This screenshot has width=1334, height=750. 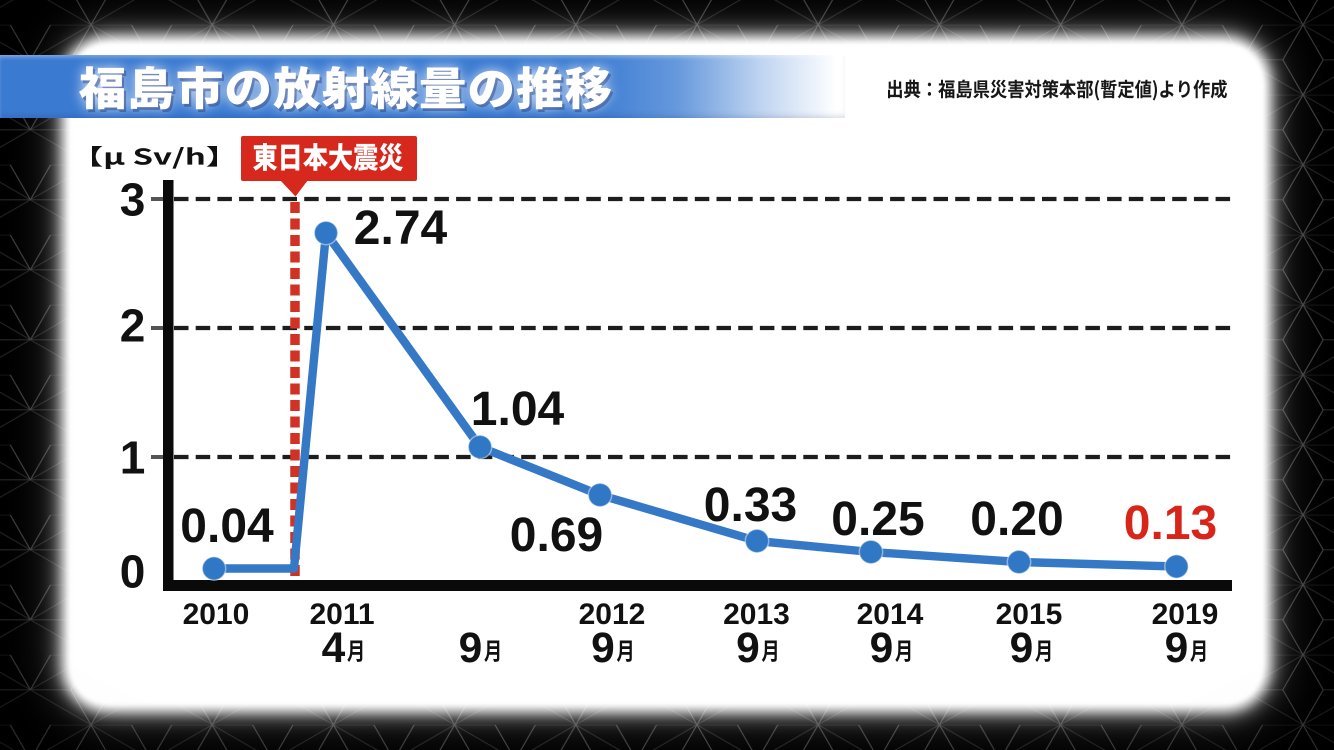 What do you see at coordinates (750, 505) in the screenshot?
I see `svg-text: 0.33` at bounding box center [750, 505].